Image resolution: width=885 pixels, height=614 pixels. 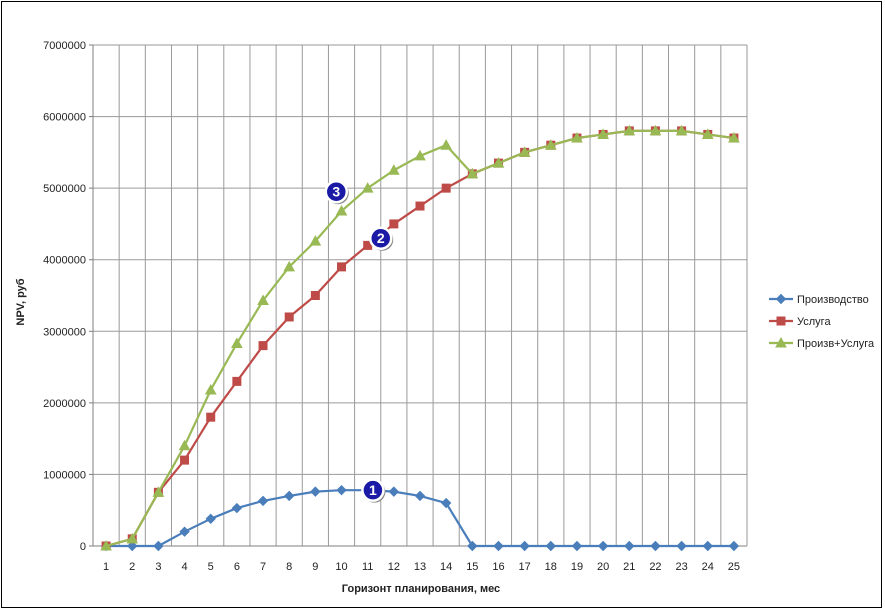 I want to click on annotation-label: 2, so click(x=381, y=238).